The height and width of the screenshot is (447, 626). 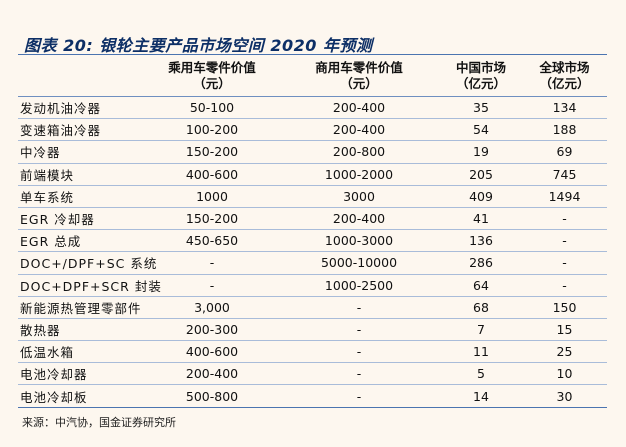 I want to click on global-market-cell: 150, so click(x=564, y=307).